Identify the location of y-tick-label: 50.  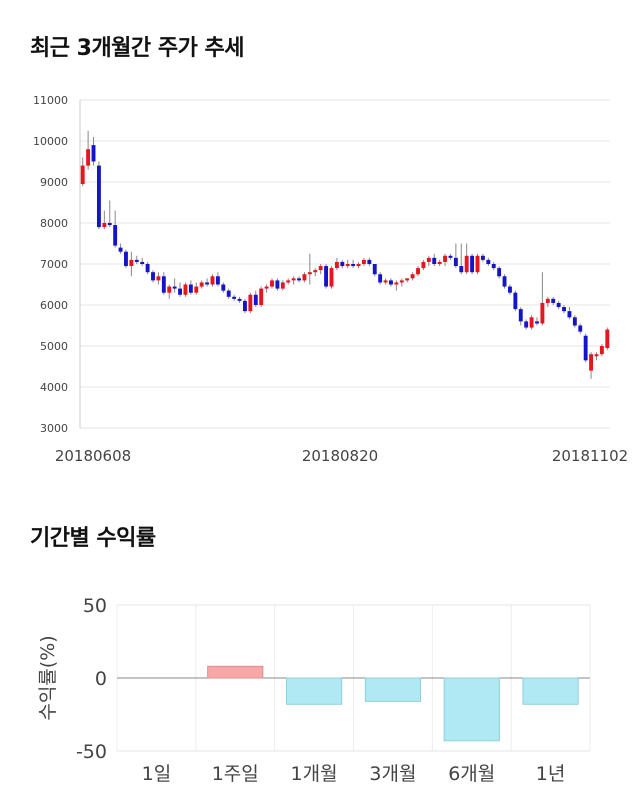
(95, 606).